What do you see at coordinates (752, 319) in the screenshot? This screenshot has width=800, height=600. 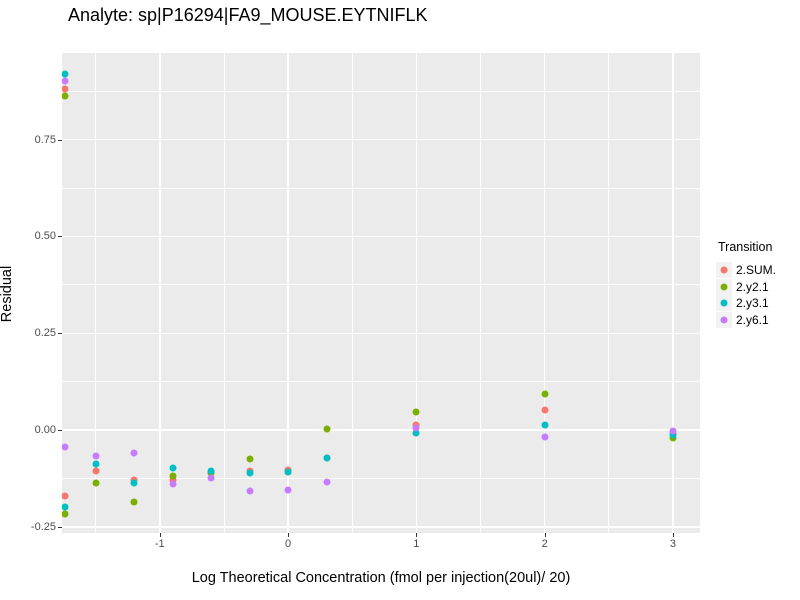 I see `legend-item-label: 2.y6.1` at bounding box center [752, 319].